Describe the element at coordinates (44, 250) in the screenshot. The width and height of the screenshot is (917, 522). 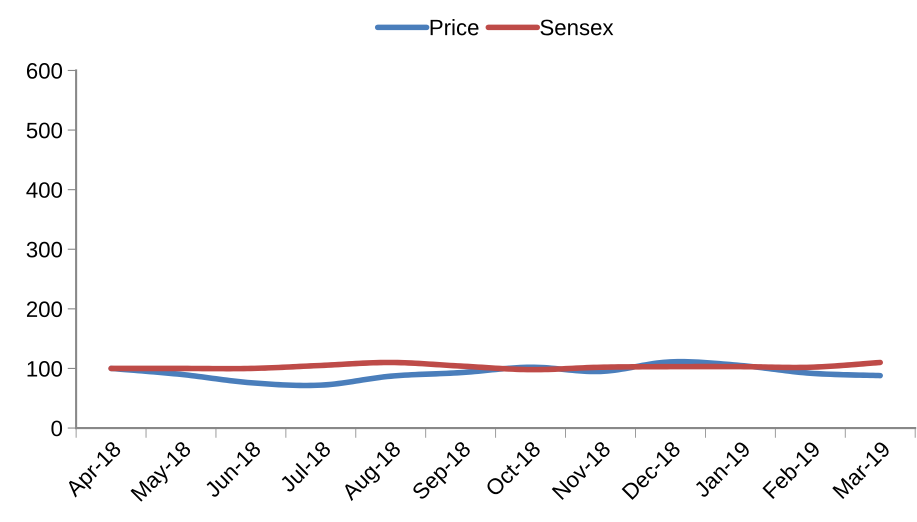
I see `y-tick-label: 300` at that location.